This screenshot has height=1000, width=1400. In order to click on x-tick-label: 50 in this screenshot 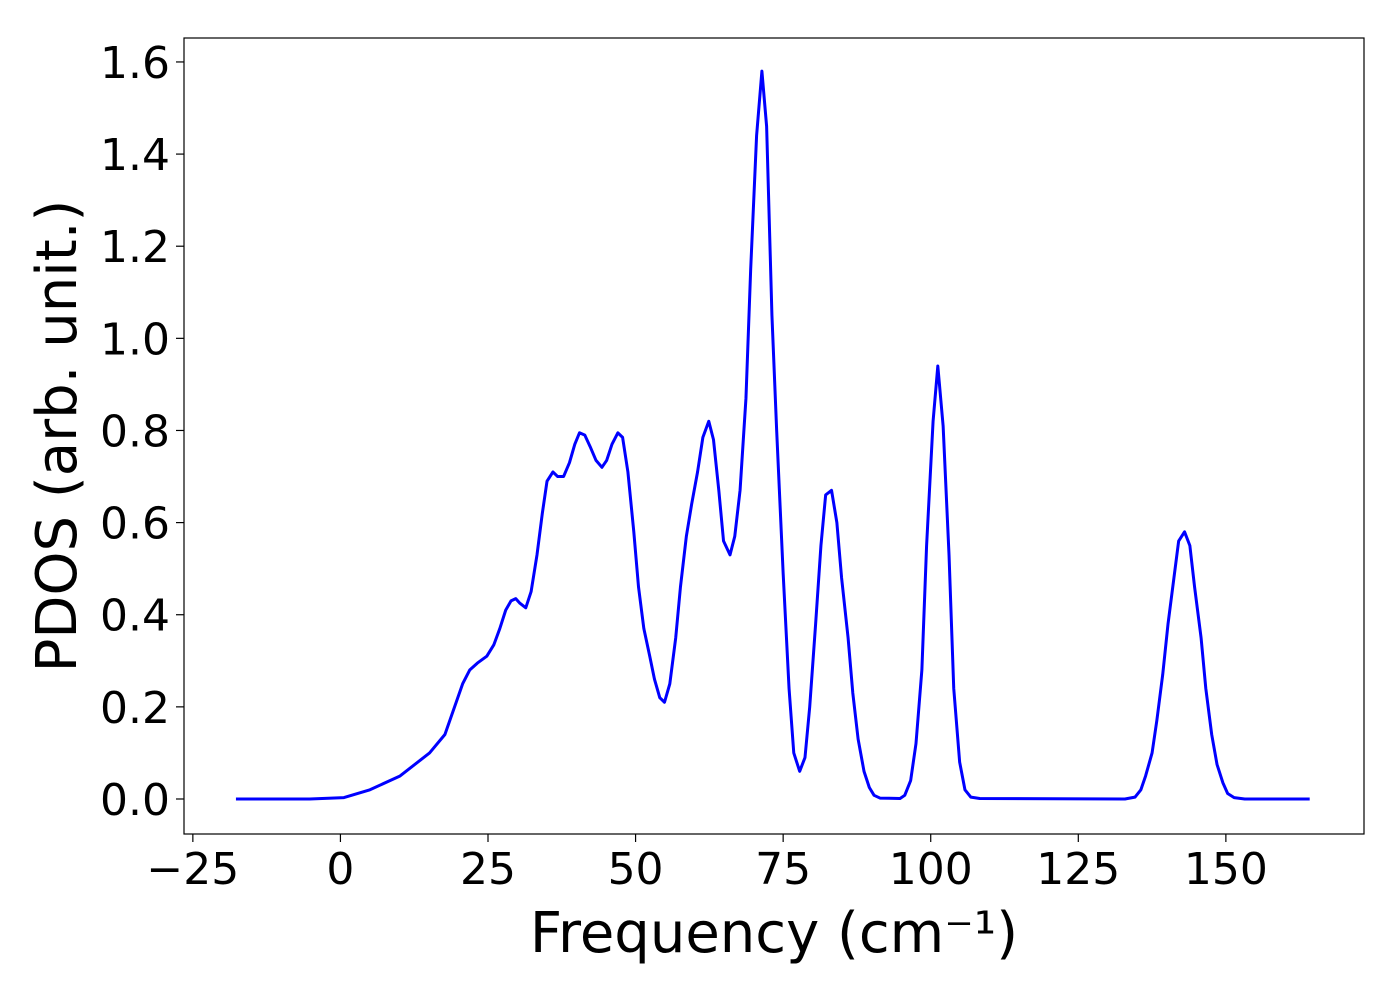, I will do `click(636, 869)`.